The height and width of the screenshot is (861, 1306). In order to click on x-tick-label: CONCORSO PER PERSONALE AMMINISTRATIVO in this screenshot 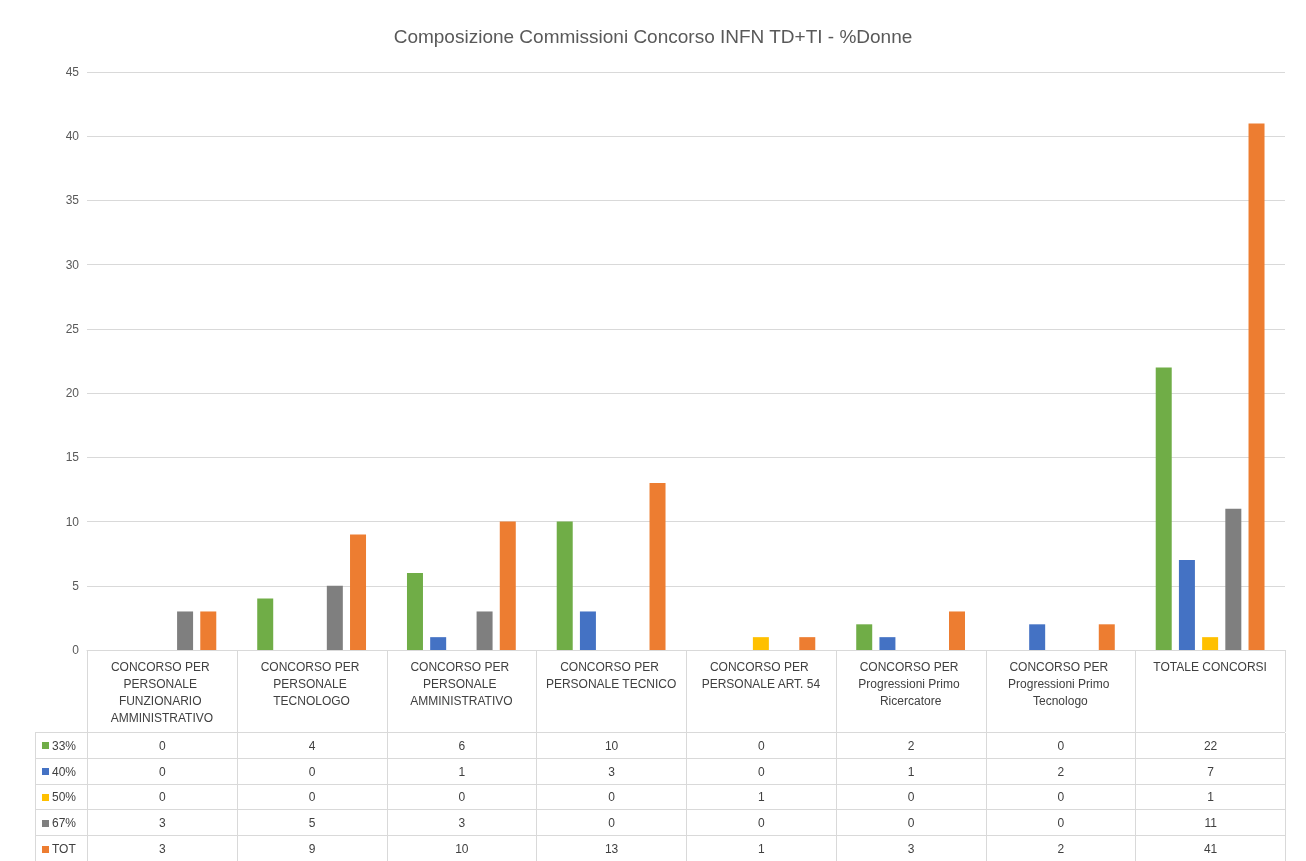, I will do `click(461, 683)`.